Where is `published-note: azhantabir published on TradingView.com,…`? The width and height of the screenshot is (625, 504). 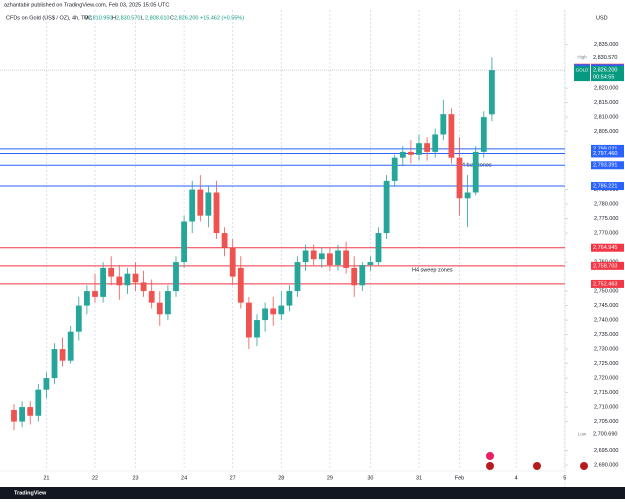 published-note: azhantabir published on TradingView.com,… is located at coordinates (86, 5).